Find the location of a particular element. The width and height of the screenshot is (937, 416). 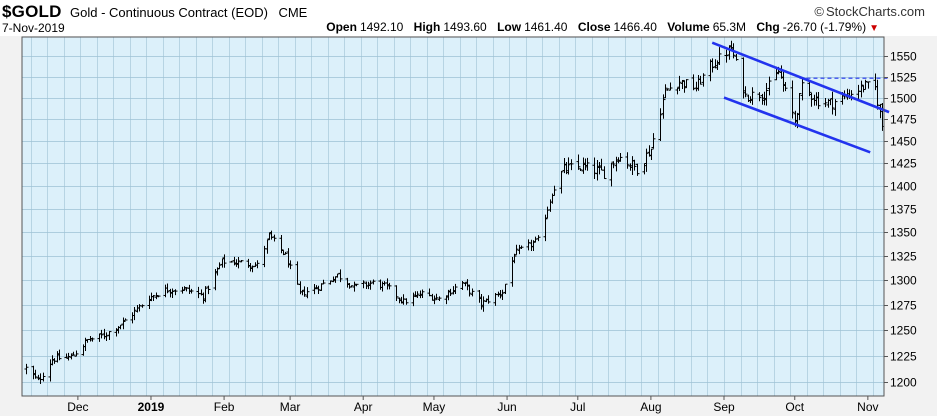

y-tick-label: 1250 is located at coordinates (903, 331).